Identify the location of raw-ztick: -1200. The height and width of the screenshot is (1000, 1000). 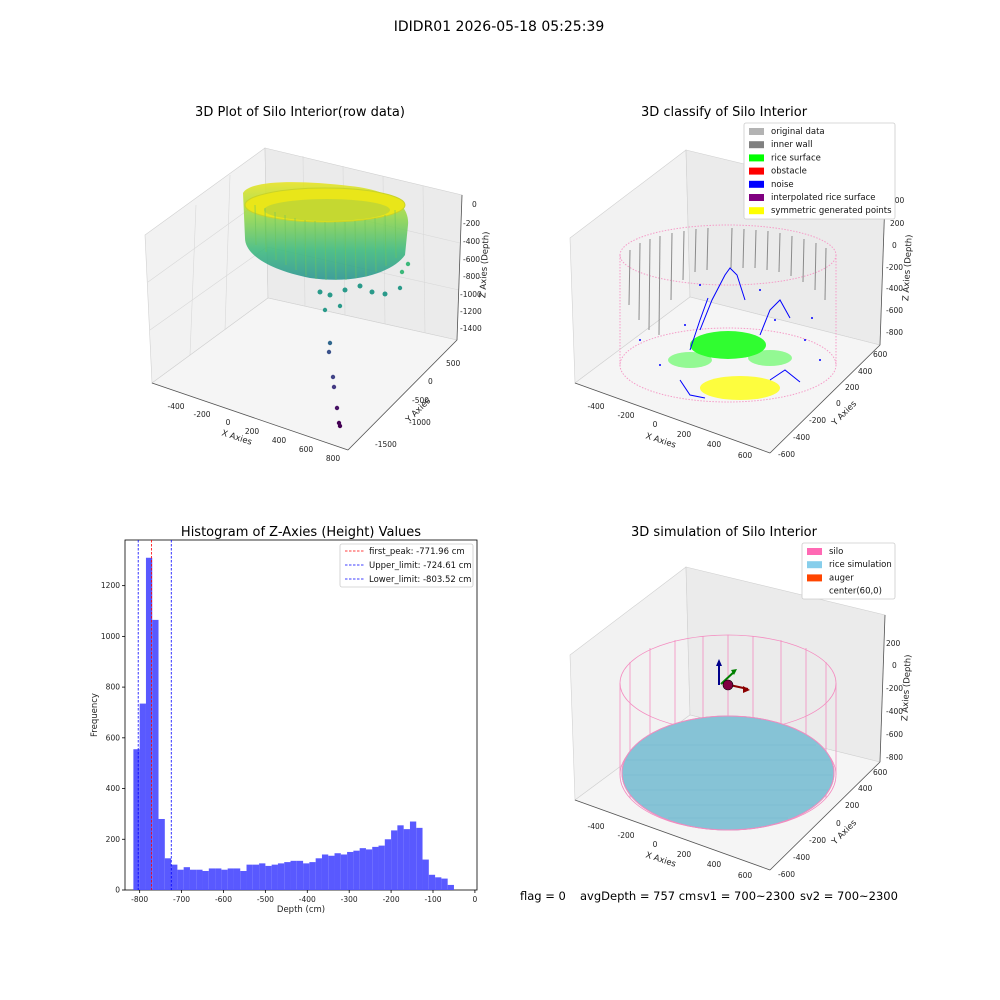
(471, 311).